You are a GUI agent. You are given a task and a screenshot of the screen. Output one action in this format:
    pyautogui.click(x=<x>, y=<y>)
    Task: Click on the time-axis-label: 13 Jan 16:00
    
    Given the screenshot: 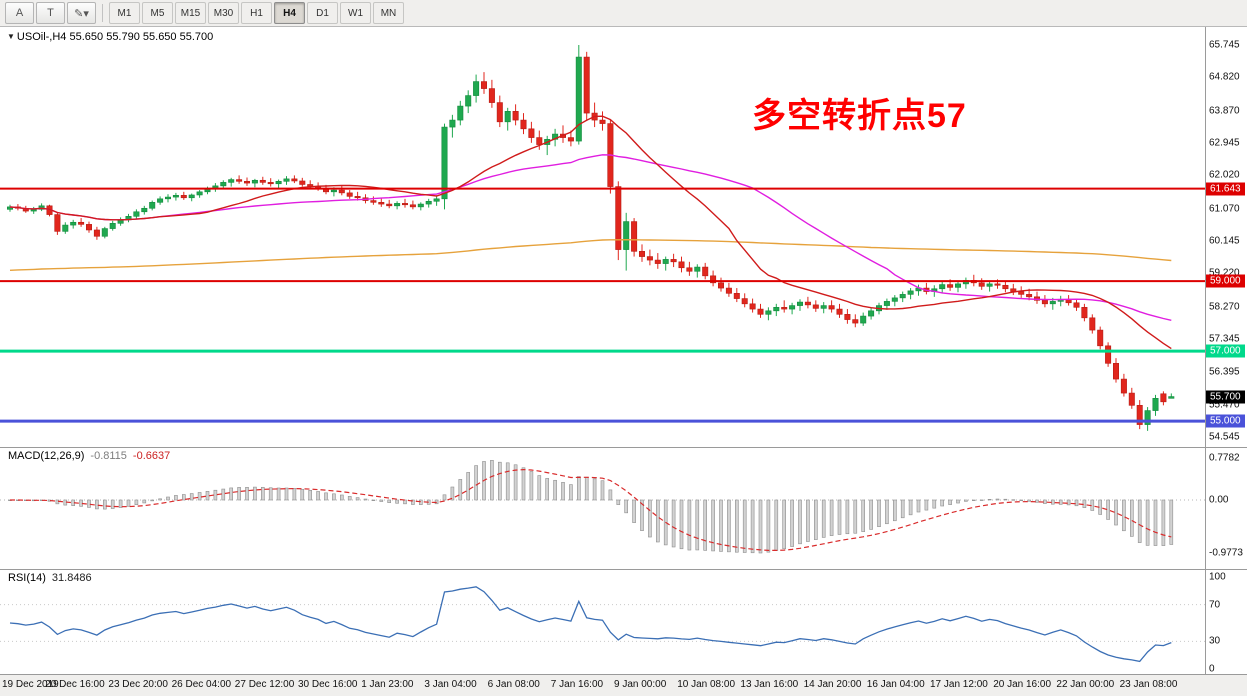 What is the action you would take?
    pyautogui.click(x=769, y=684)
    